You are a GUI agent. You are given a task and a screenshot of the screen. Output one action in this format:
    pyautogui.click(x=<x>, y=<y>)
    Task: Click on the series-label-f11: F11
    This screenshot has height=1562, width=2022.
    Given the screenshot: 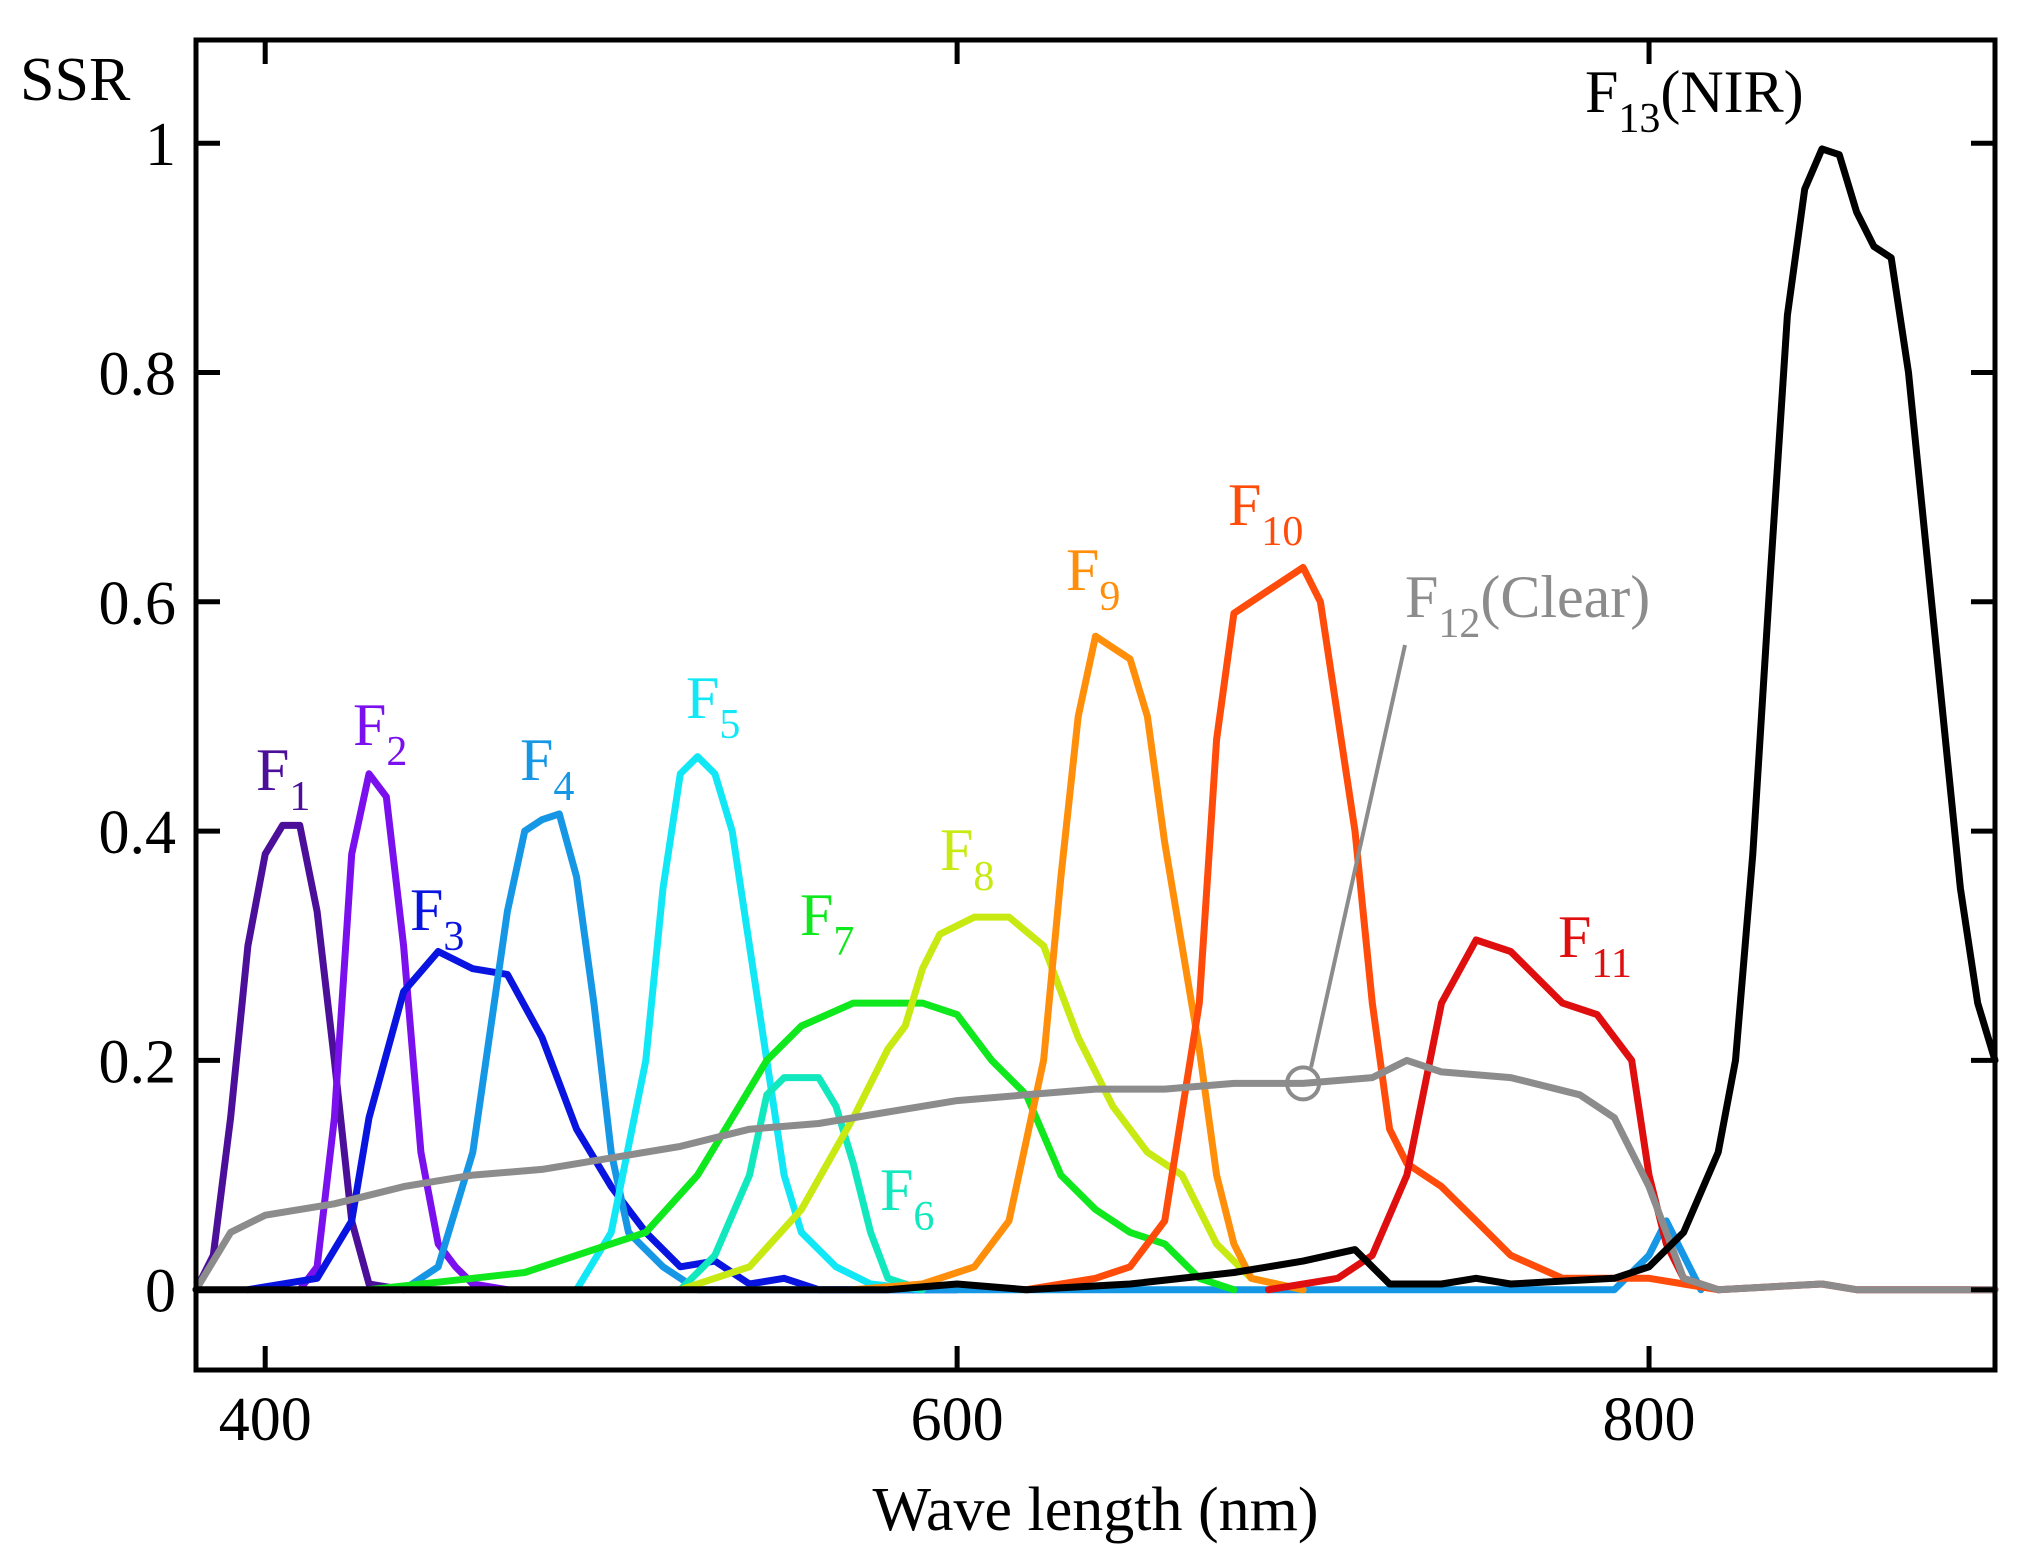 What is the action you would take?
    pyautogui.click(x=1595, y=945)
    